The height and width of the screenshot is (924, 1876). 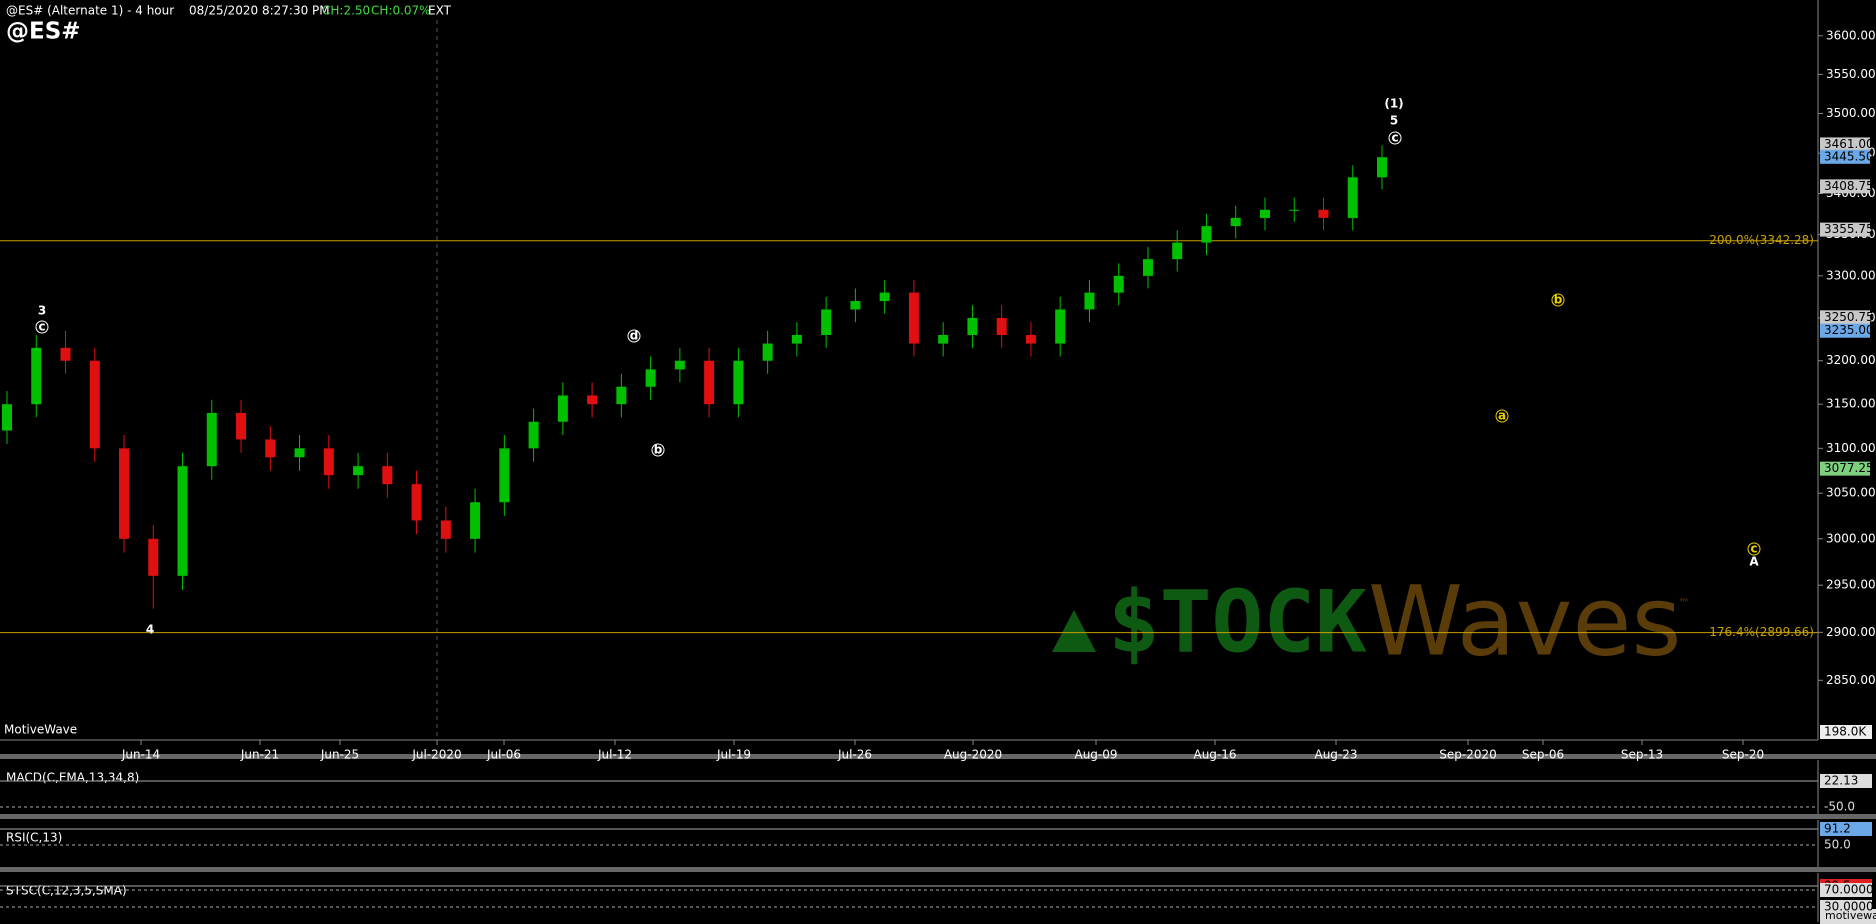 I want to click on panel-label: RSI(C,13), so click(x=34, y=838).